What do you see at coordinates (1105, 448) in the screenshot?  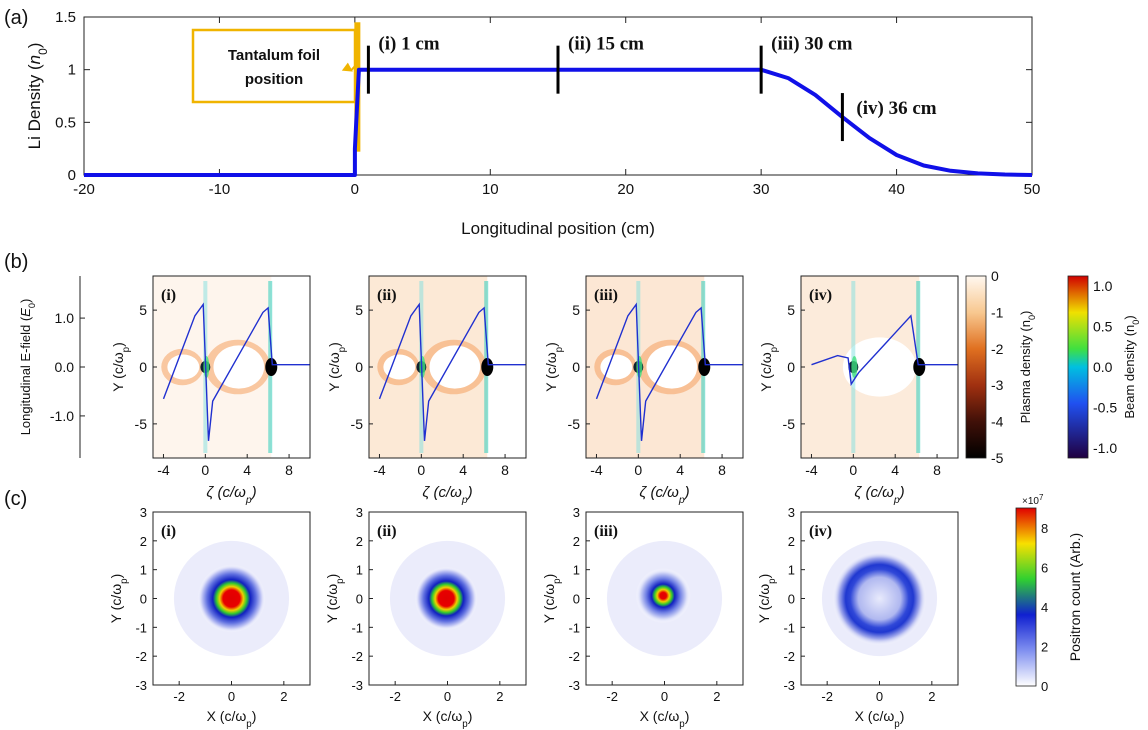 I see `beam-colorbar-tick: -1.0` at bounding box center [1105, 448].